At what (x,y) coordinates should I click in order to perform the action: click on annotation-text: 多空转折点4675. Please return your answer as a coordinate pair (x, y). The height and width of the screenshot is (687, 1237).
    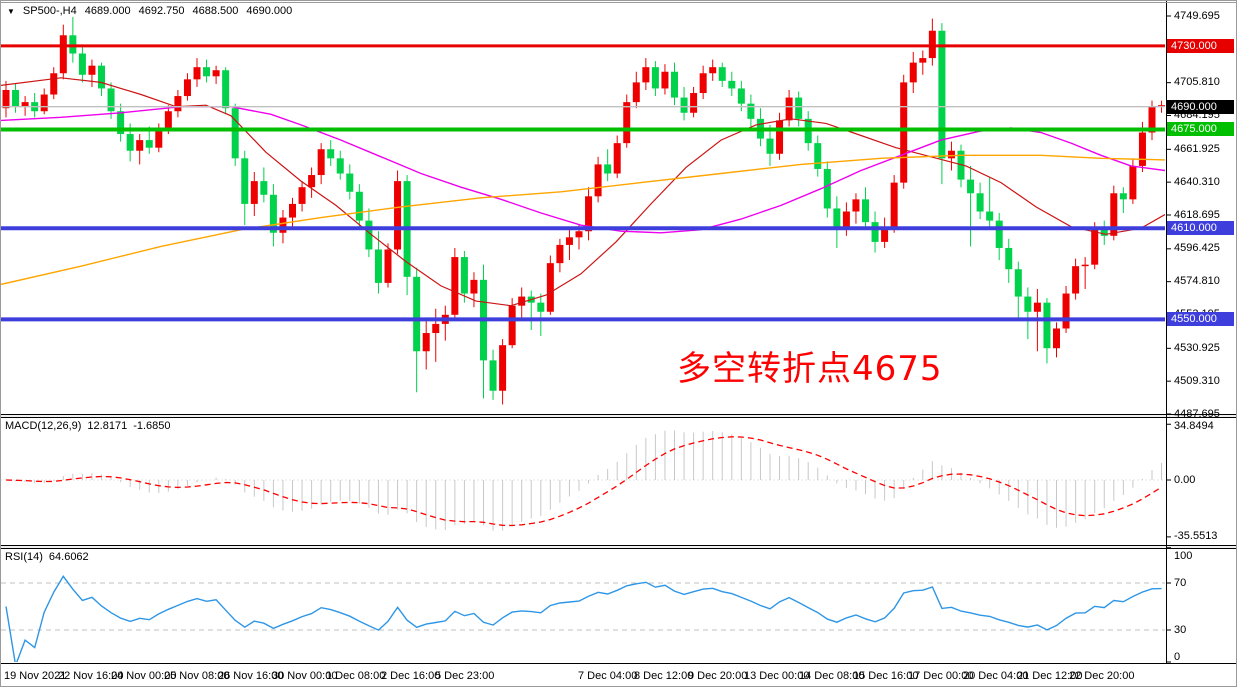
    Looking at the image, I should click on (810, 369).